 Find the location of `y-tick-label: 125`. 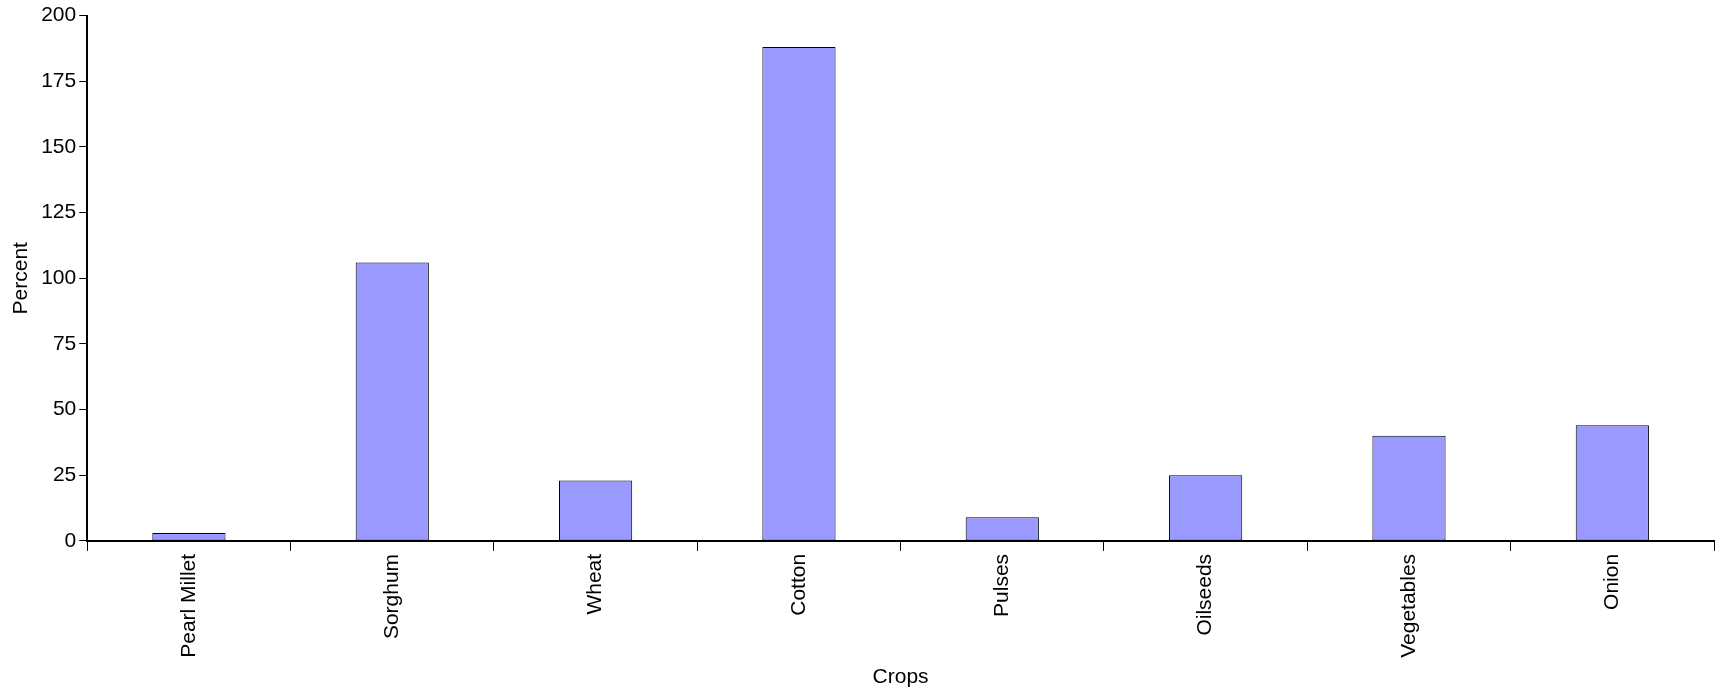

y-tick-label: 125 is located at coordinates (59, 211).